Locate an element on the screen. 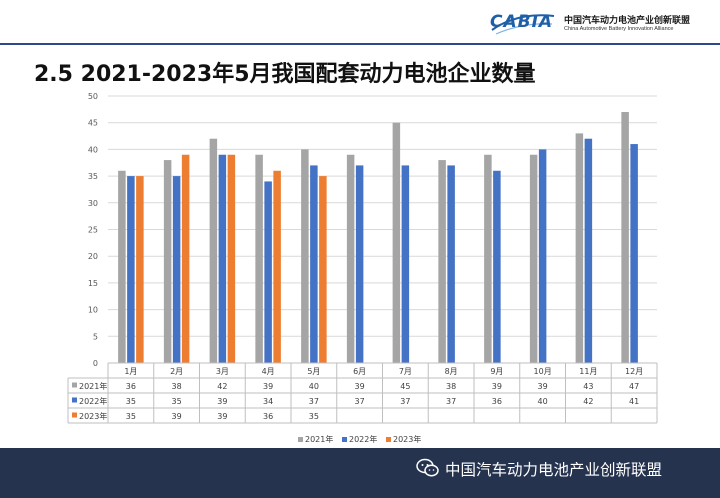  x-tick-label: 9月 is located at coordinates (496, 371).